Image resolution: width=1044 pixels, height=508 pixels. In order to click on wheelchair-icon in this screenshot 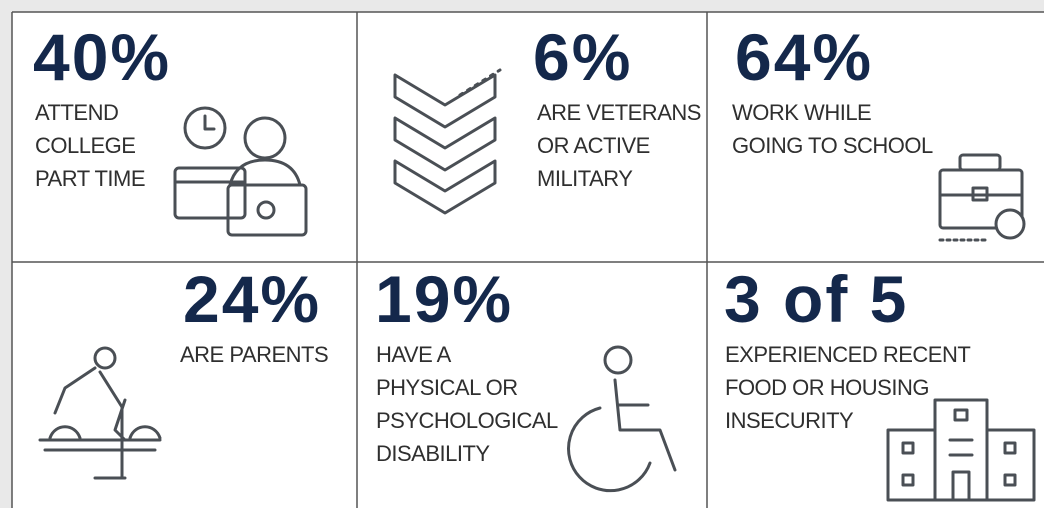, I will do `click(622, 419)`.